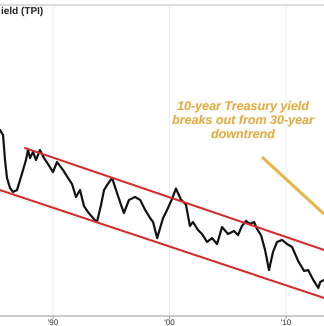 Image resolution: width=324 pixels, height=326 pixels. What do you see at coordinates (170, 322) in the screenshot?
I see `x-tick-label: '00` at bounding box center [170, 322].